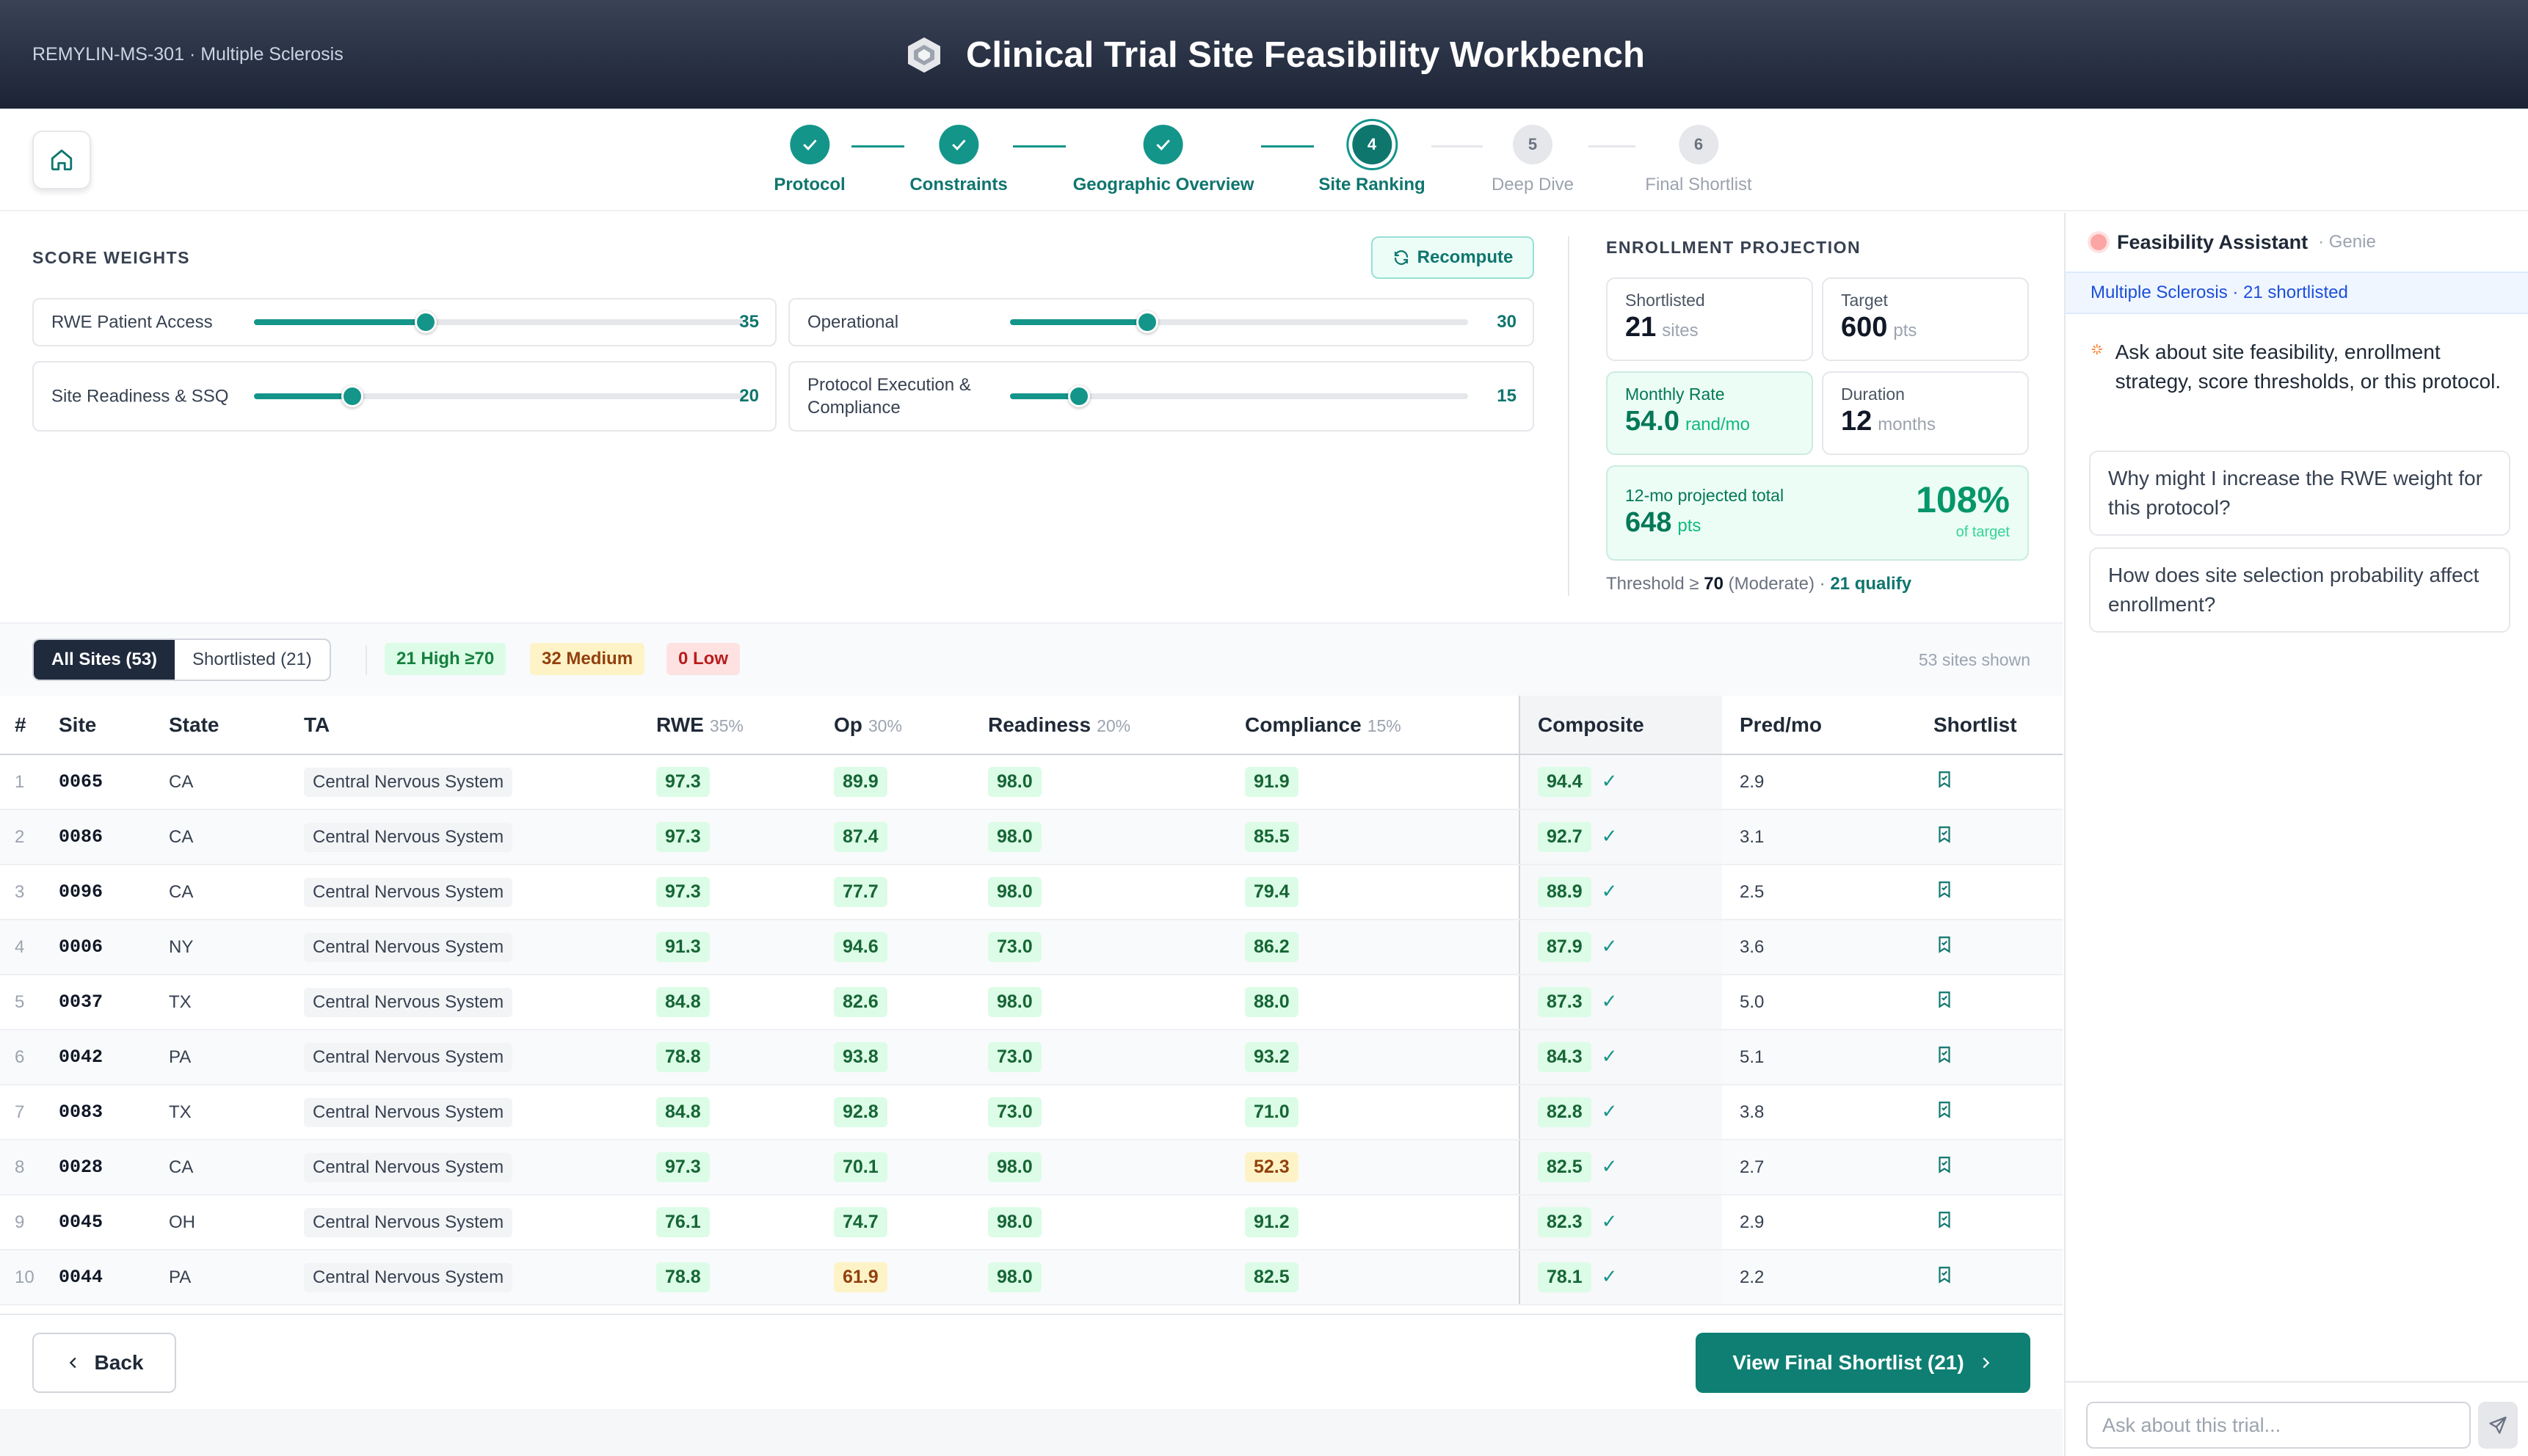 This screenshot has height=1456, width=2528. I want to click on section-title: ENROLLMENT PROJECTION, so click(1734, 248).